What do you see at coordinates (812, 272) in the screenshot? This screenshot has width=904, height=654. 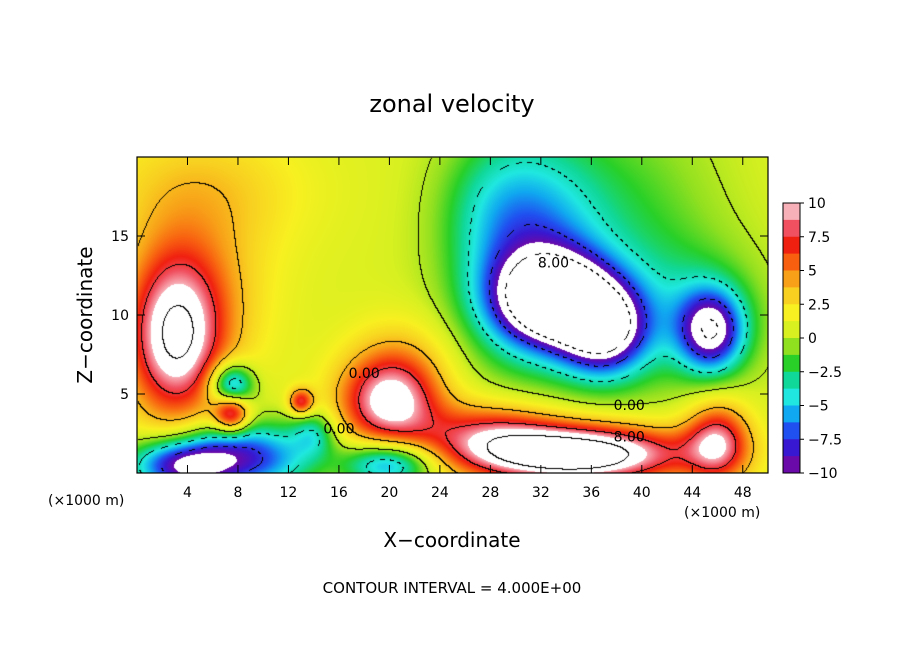 I see `colorbar-tick-label: 5` at bounding box center [812, 272].